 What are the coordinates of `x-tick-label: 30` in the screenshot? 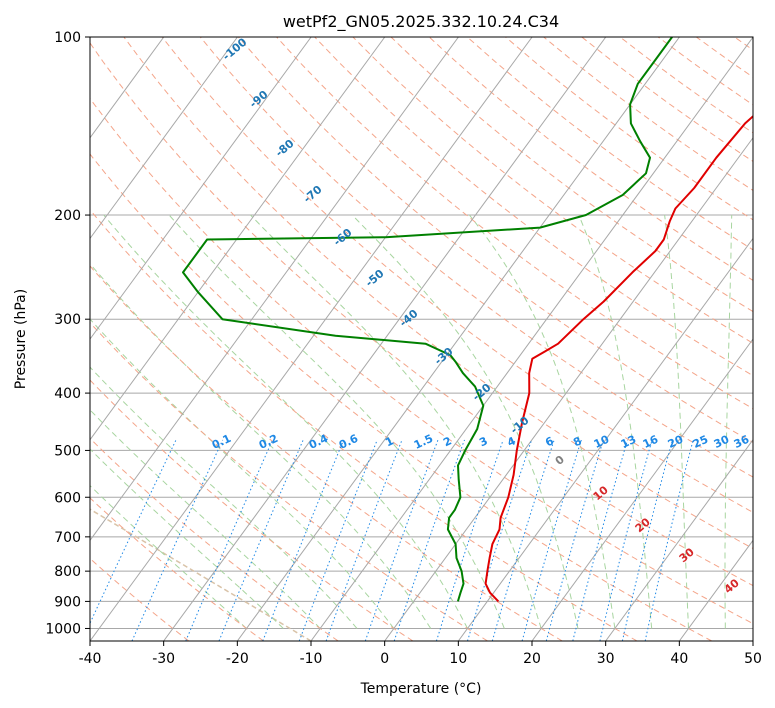 It's located at (606, 659).